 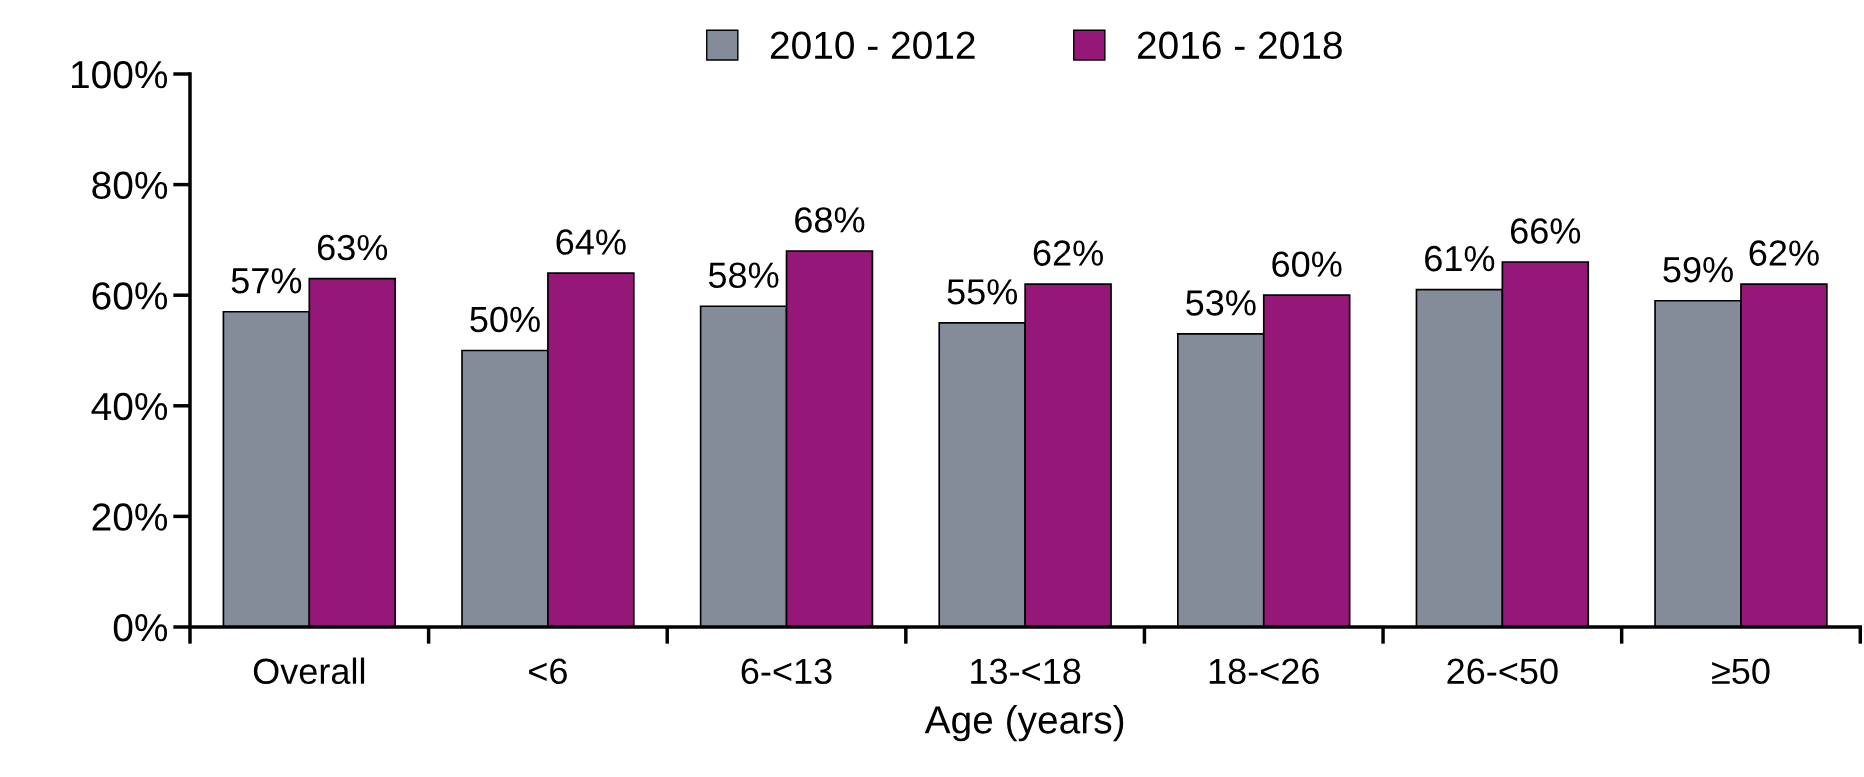 I want to click on data-label: 68%, so click(x=830, y=220).